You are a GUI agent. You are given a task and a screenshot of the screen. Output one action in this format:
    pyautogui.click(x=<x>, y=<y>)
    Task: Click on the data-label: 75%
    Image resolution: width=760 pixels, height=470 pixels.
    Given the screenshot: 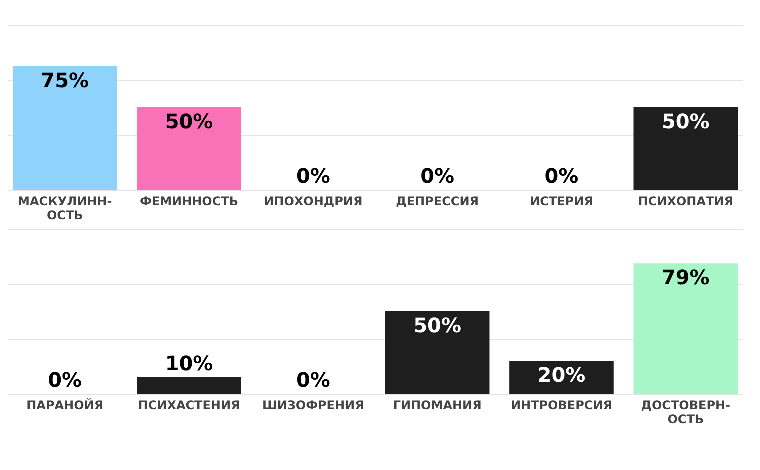 What is the action you would take?
    pyautogui.click(x=65, y=80)
    